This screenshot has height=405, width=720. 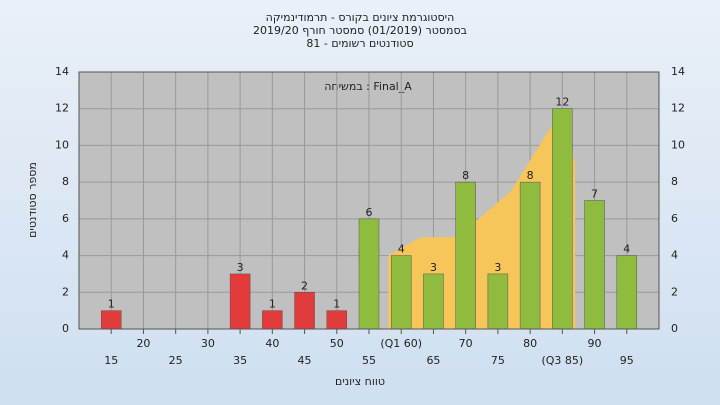 What do you see at coordinates (65, 218) in the screenshot?
I see `y-tick-label: 6` at bounding box center [65, 218].